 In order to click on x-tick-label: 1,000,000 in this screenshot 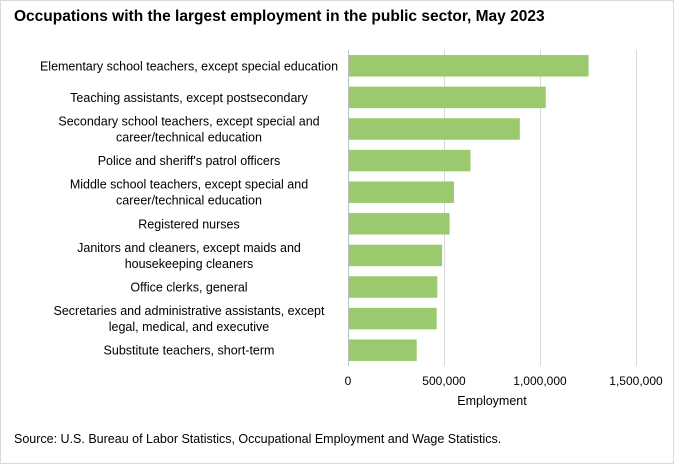, I will do `click(540, 381)`.